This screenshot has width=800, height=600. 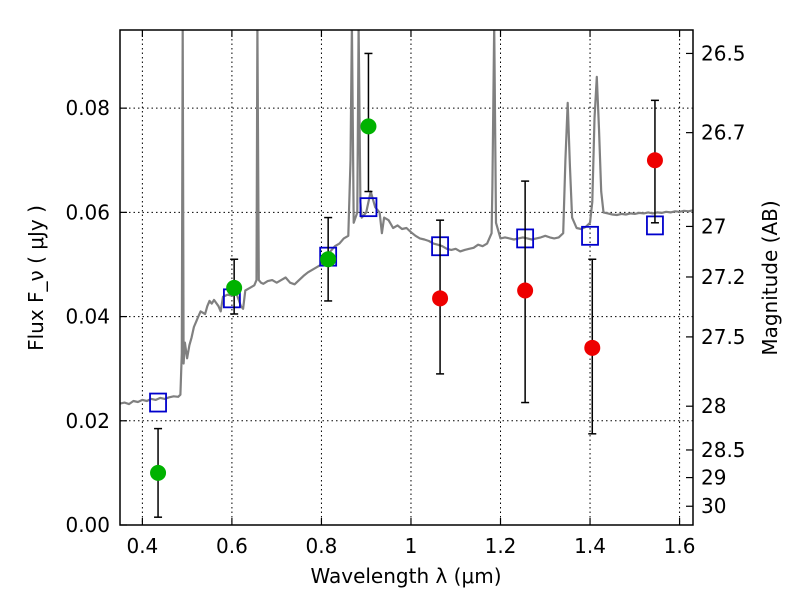 I want to click on y2-tick-label: 27, so click(x=713, y=226).